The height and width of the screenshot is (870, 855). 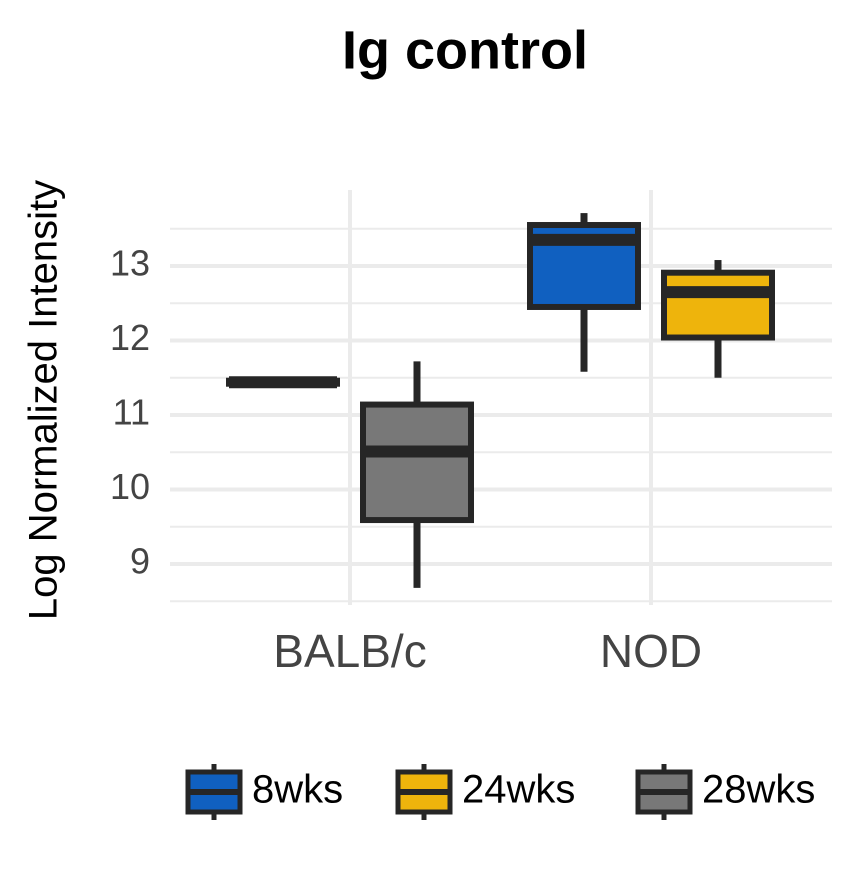 What do you see at coordinates (44, 400) in the screenshot?
I see `y-axis-label: Log Normalized Intensity` at bounding box center [44, 400].